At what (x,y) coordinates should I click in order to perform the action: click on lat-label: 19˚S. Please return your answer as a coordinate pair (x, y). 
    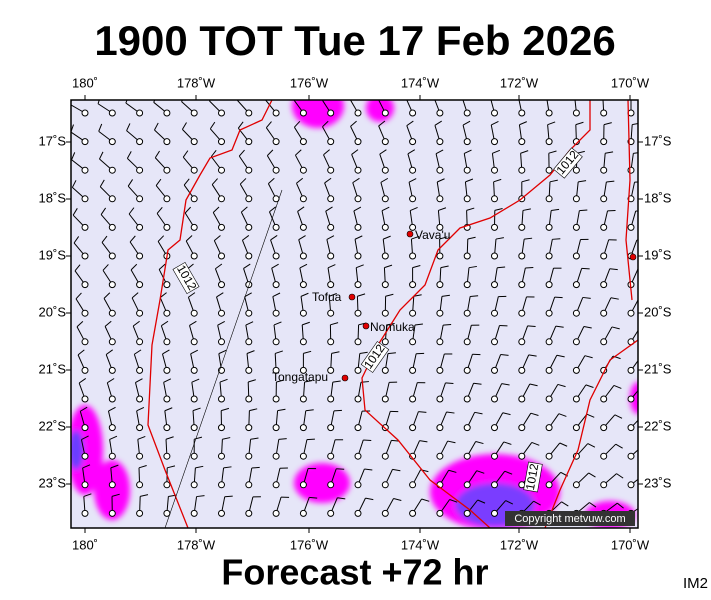
    Looking at the image, I should click on (658, 254).